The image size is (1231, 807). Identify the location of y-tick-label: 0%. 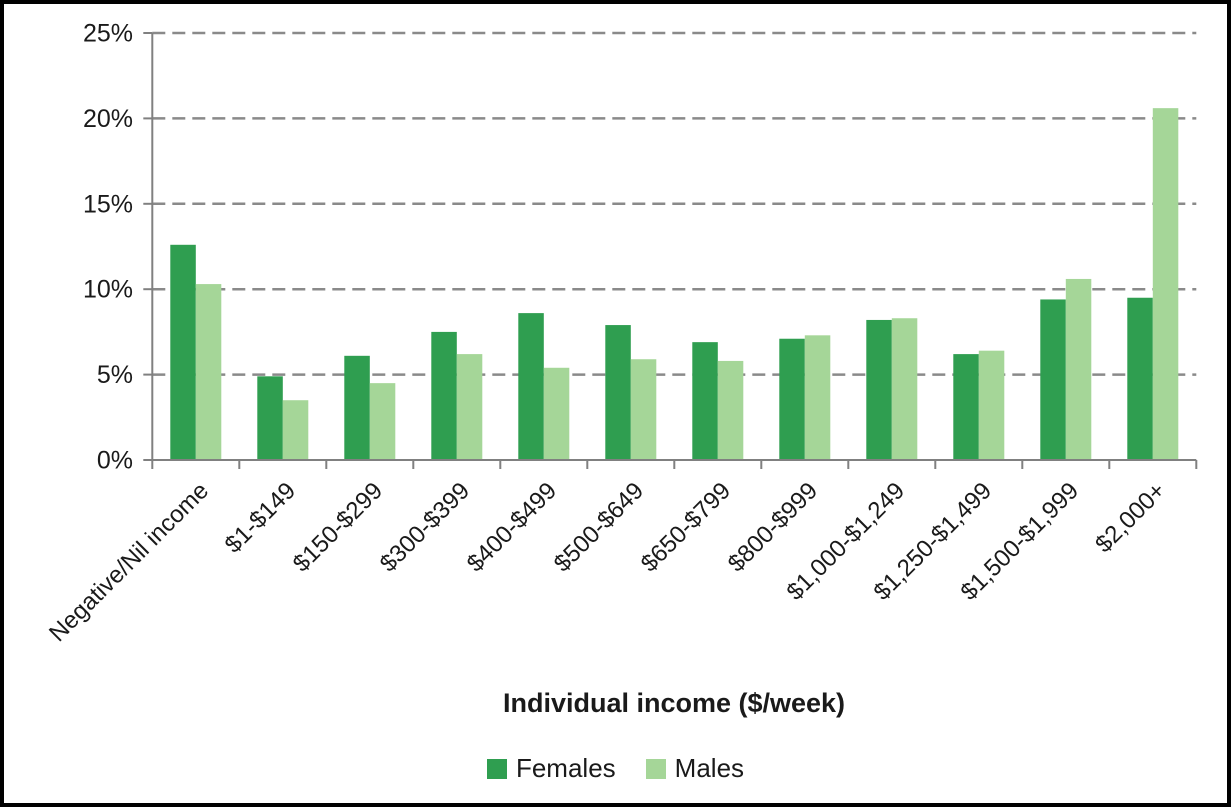
(115, 461).